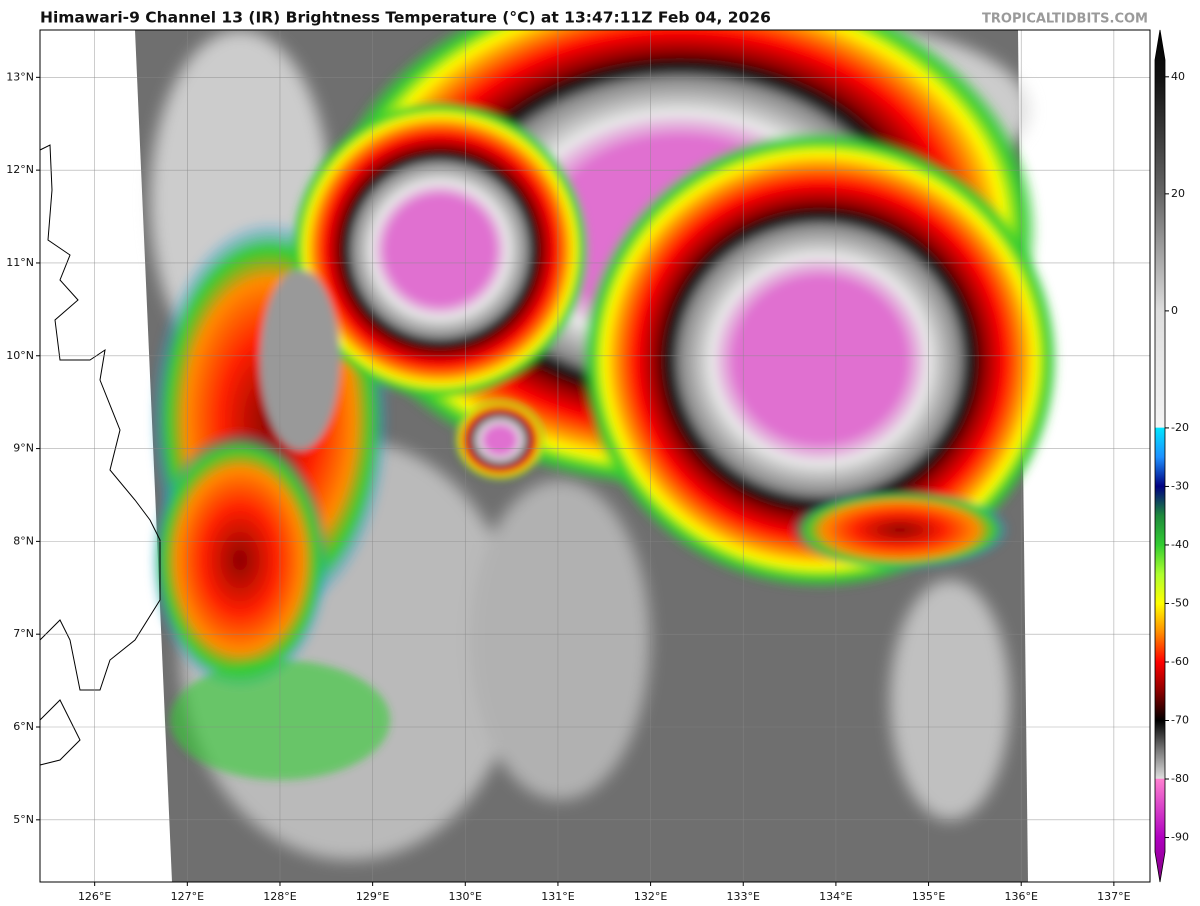 This screenshot has width=1200, height=906. Describe the element at coordinates (20, 169) in the screenshot. I see `lat-label: 12°N` at that location.